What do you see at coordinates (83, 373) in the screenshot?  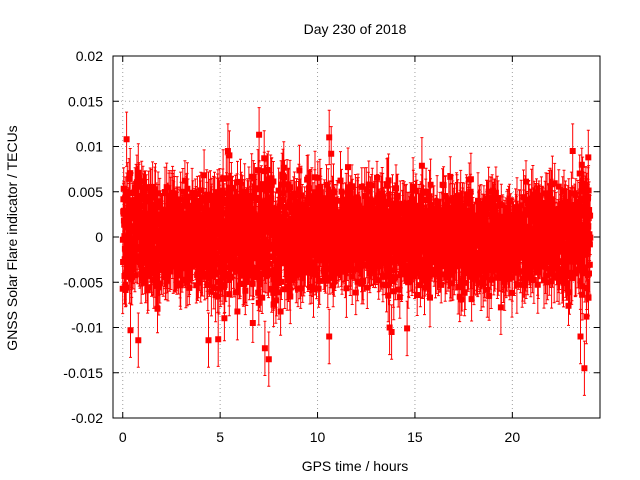 I see `y-tick-label: -0.015` at bounding box center [83, 373].